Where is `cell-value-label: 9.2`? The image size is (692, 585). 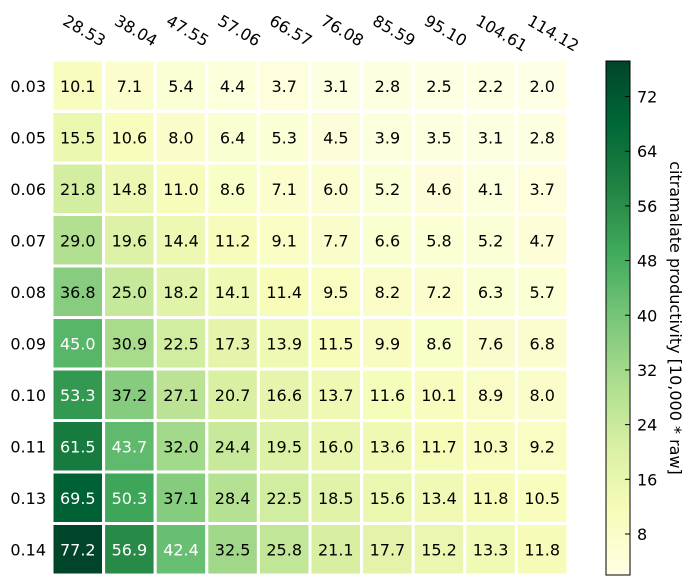 cell-value-label: 9.2 is located at coordinates (541, 446).